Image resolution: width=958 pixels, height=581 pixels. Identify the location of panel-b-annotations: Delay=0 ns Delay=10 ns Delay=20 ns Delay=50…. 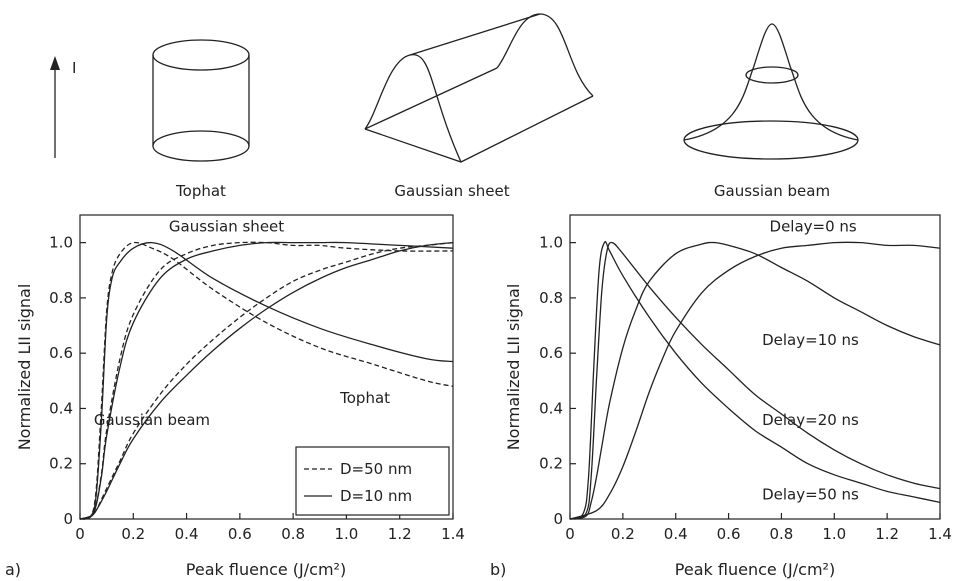
(810, 361).